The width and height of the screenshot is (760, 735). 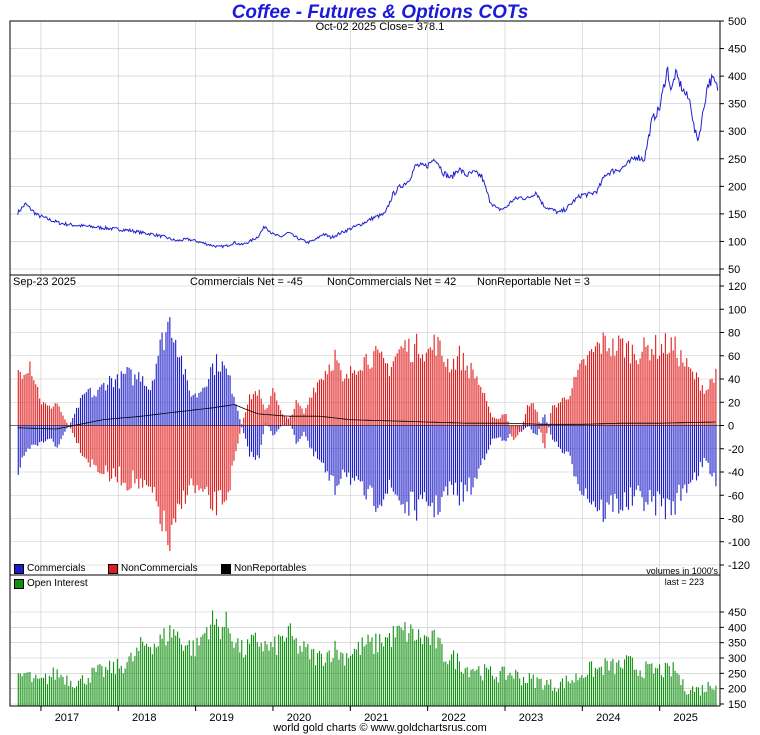 What do you see at coordinates (226, 568) in the screenshot?
I see `legend-nonreportables-swatch` at bounding box center [226, 568].